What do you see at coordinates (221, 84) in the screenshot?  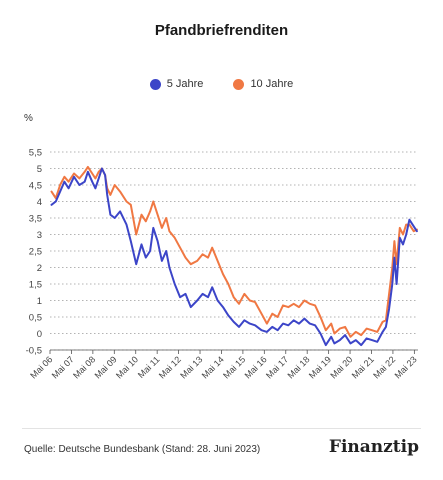 I see `legend: 5 Jahre 10 Jahre` at bounding box center [221, 84].